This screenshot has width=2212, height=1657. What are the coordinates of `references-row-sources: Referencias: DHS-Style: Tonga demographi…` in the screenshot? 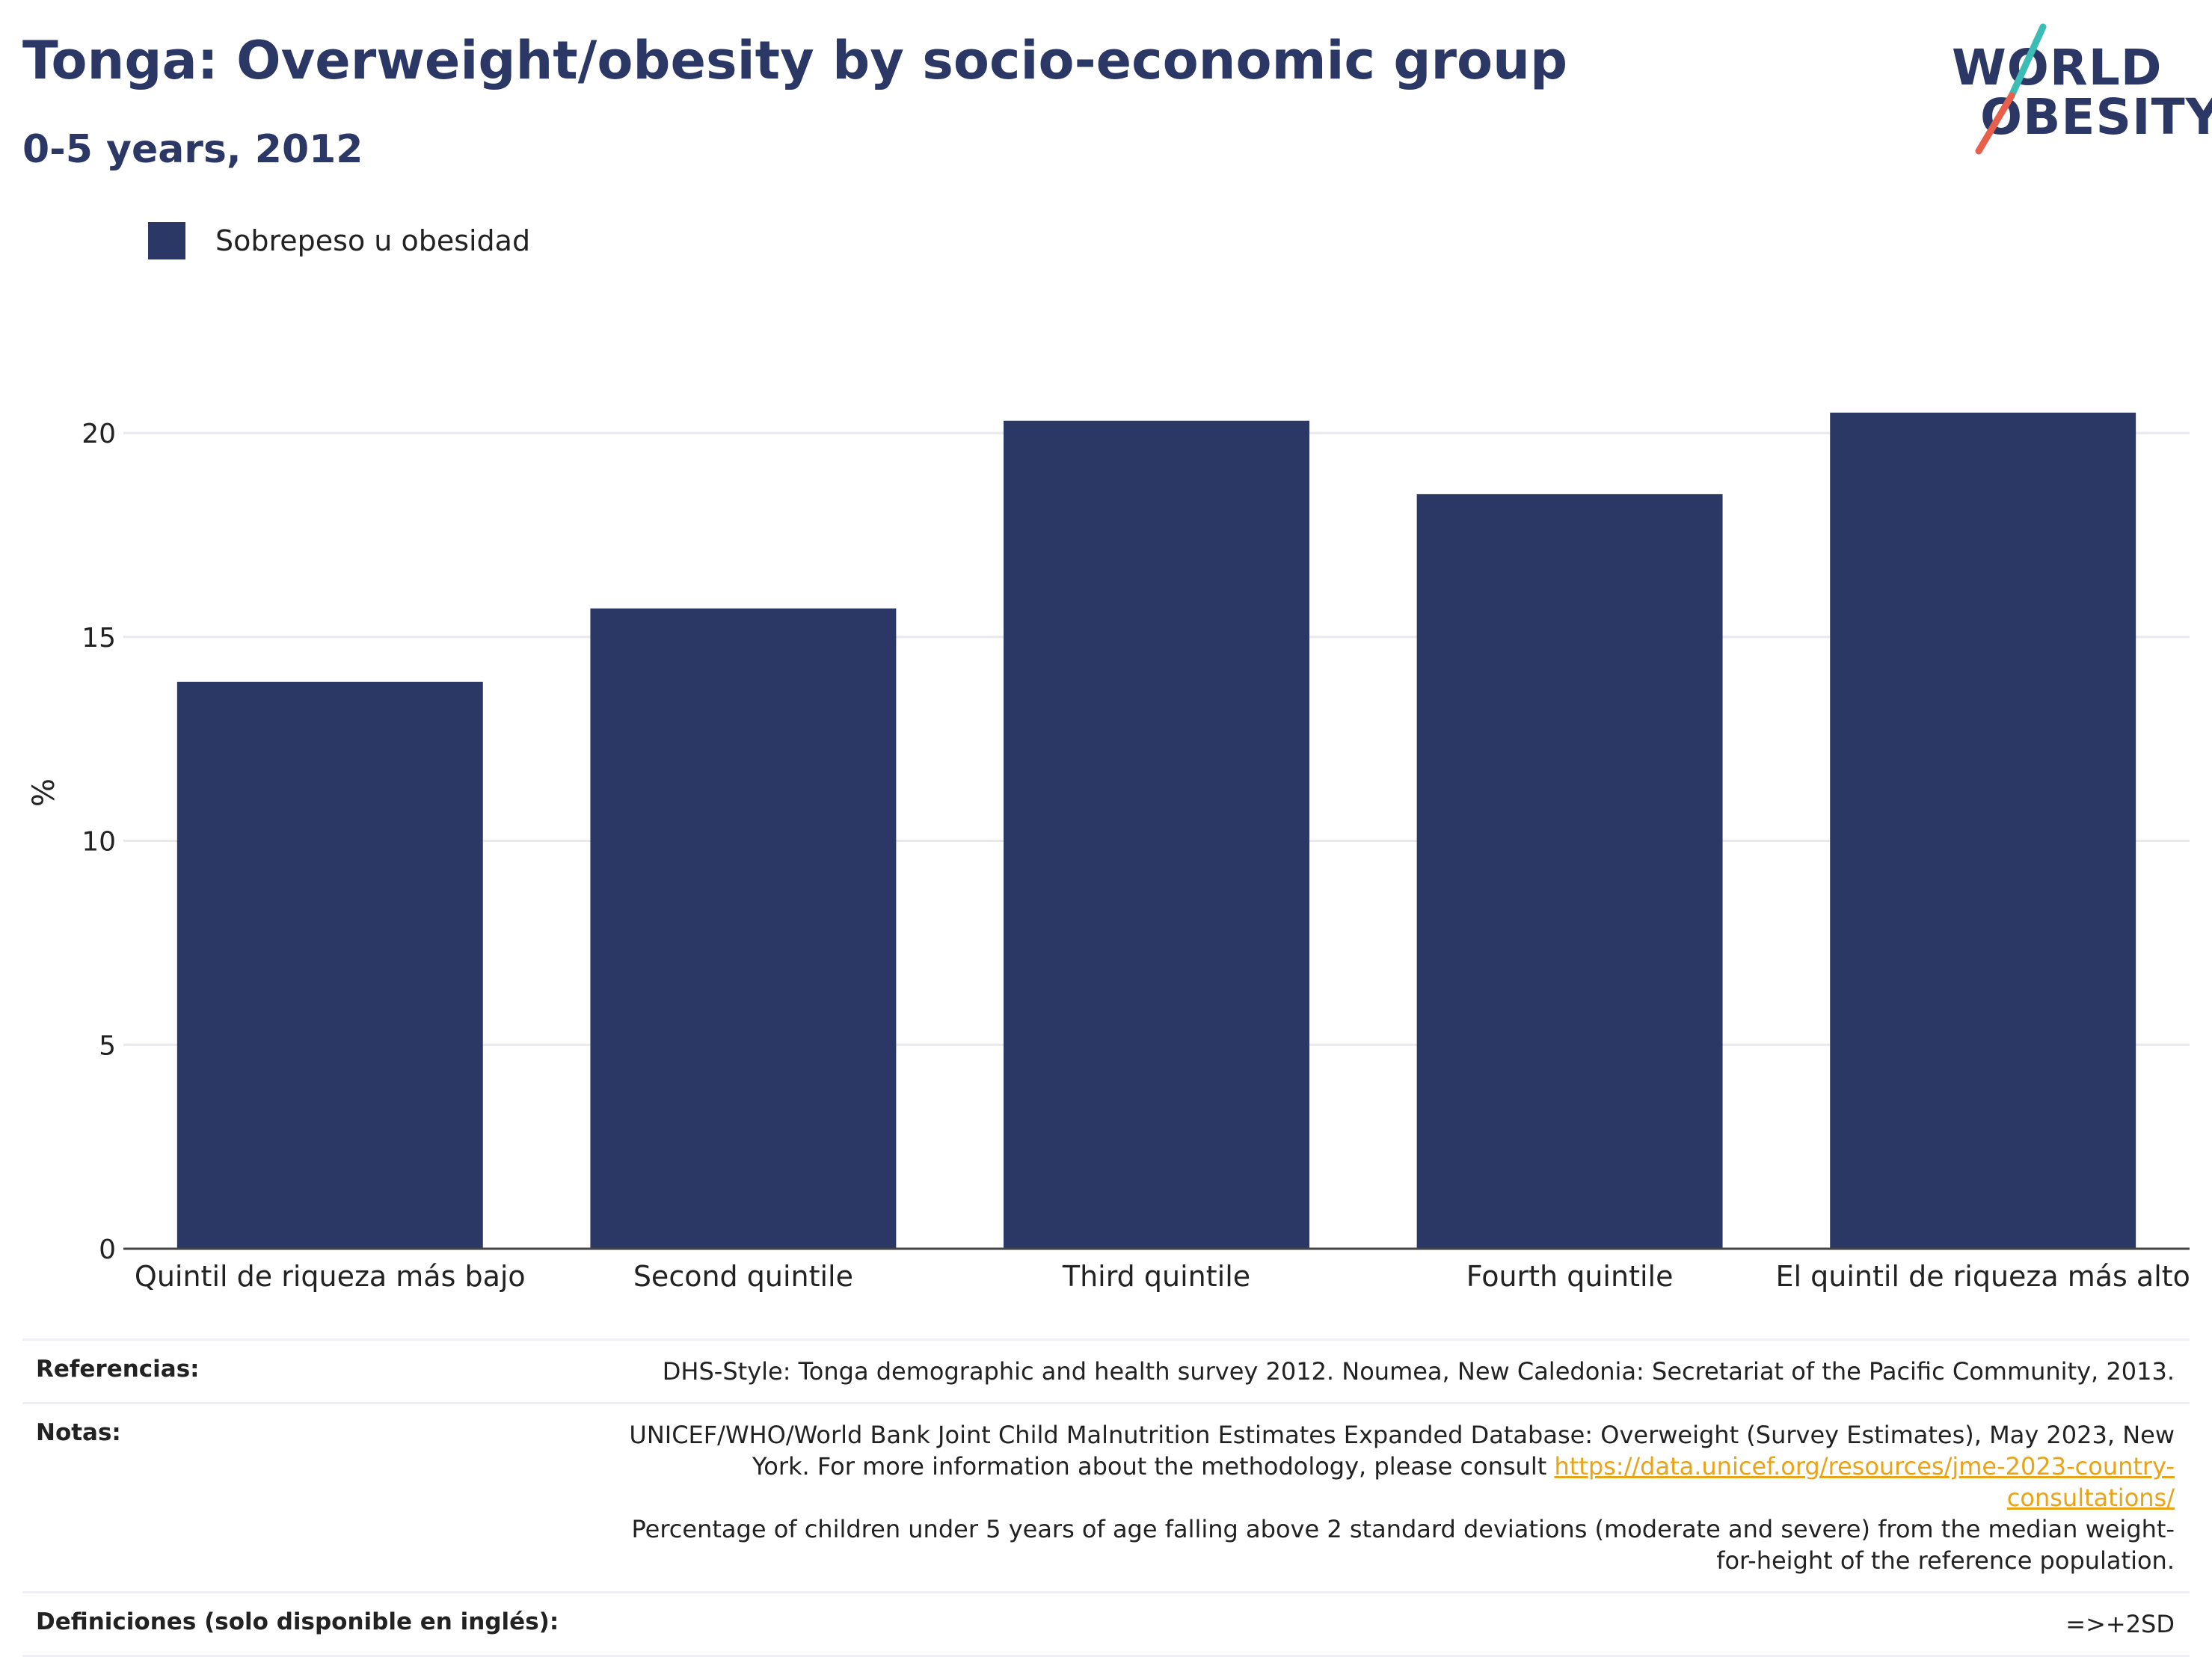 It's located at (1106, 1370).